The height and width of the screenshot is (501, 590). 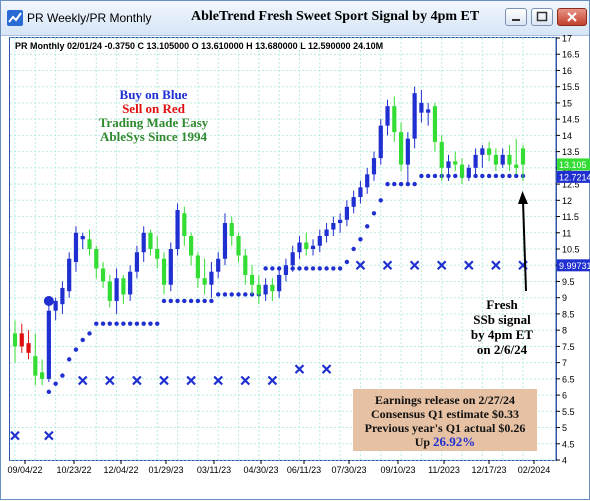 What do you see at coordinates (523, 241) in the screenshot?
I see `signal-arrow` at bounding box center [523, 241].